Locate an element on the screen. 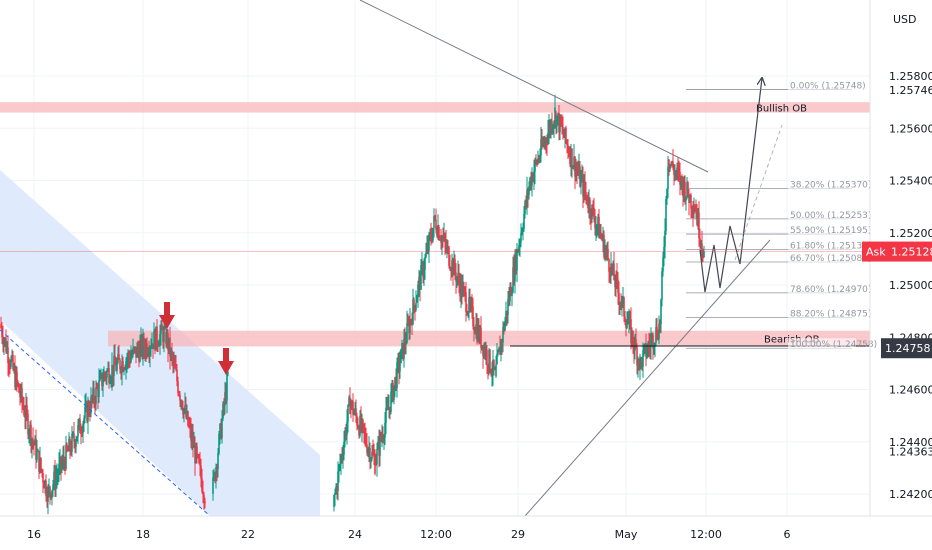 The image size is (932, 550). order-block-zone: Bullish OB is located at coordinates (435, 108).